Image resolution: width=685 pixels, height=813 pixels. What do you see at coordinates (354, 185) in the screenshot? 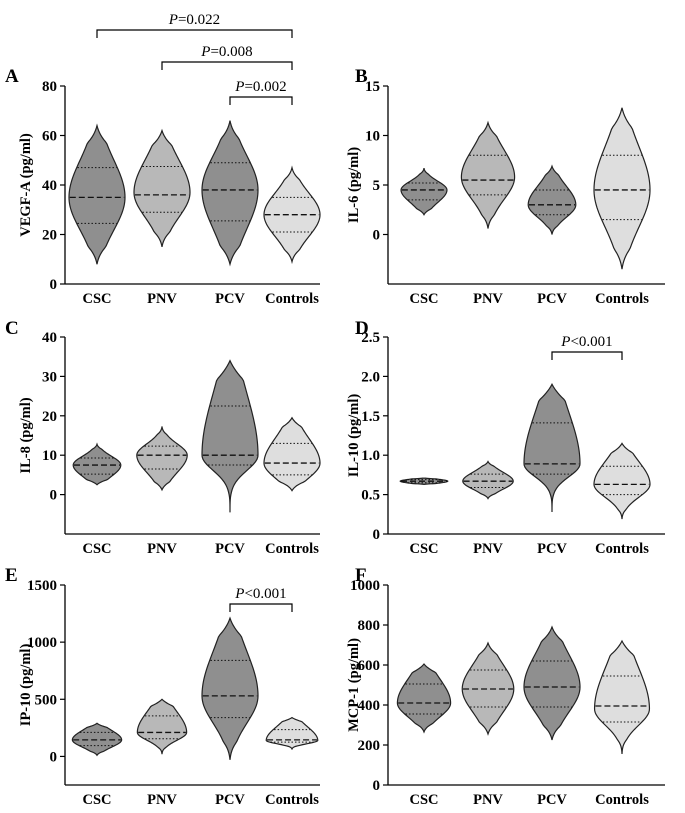
I see `y-axis-label: IL-6 (pg/ml)` at bounding box center [354, 185].